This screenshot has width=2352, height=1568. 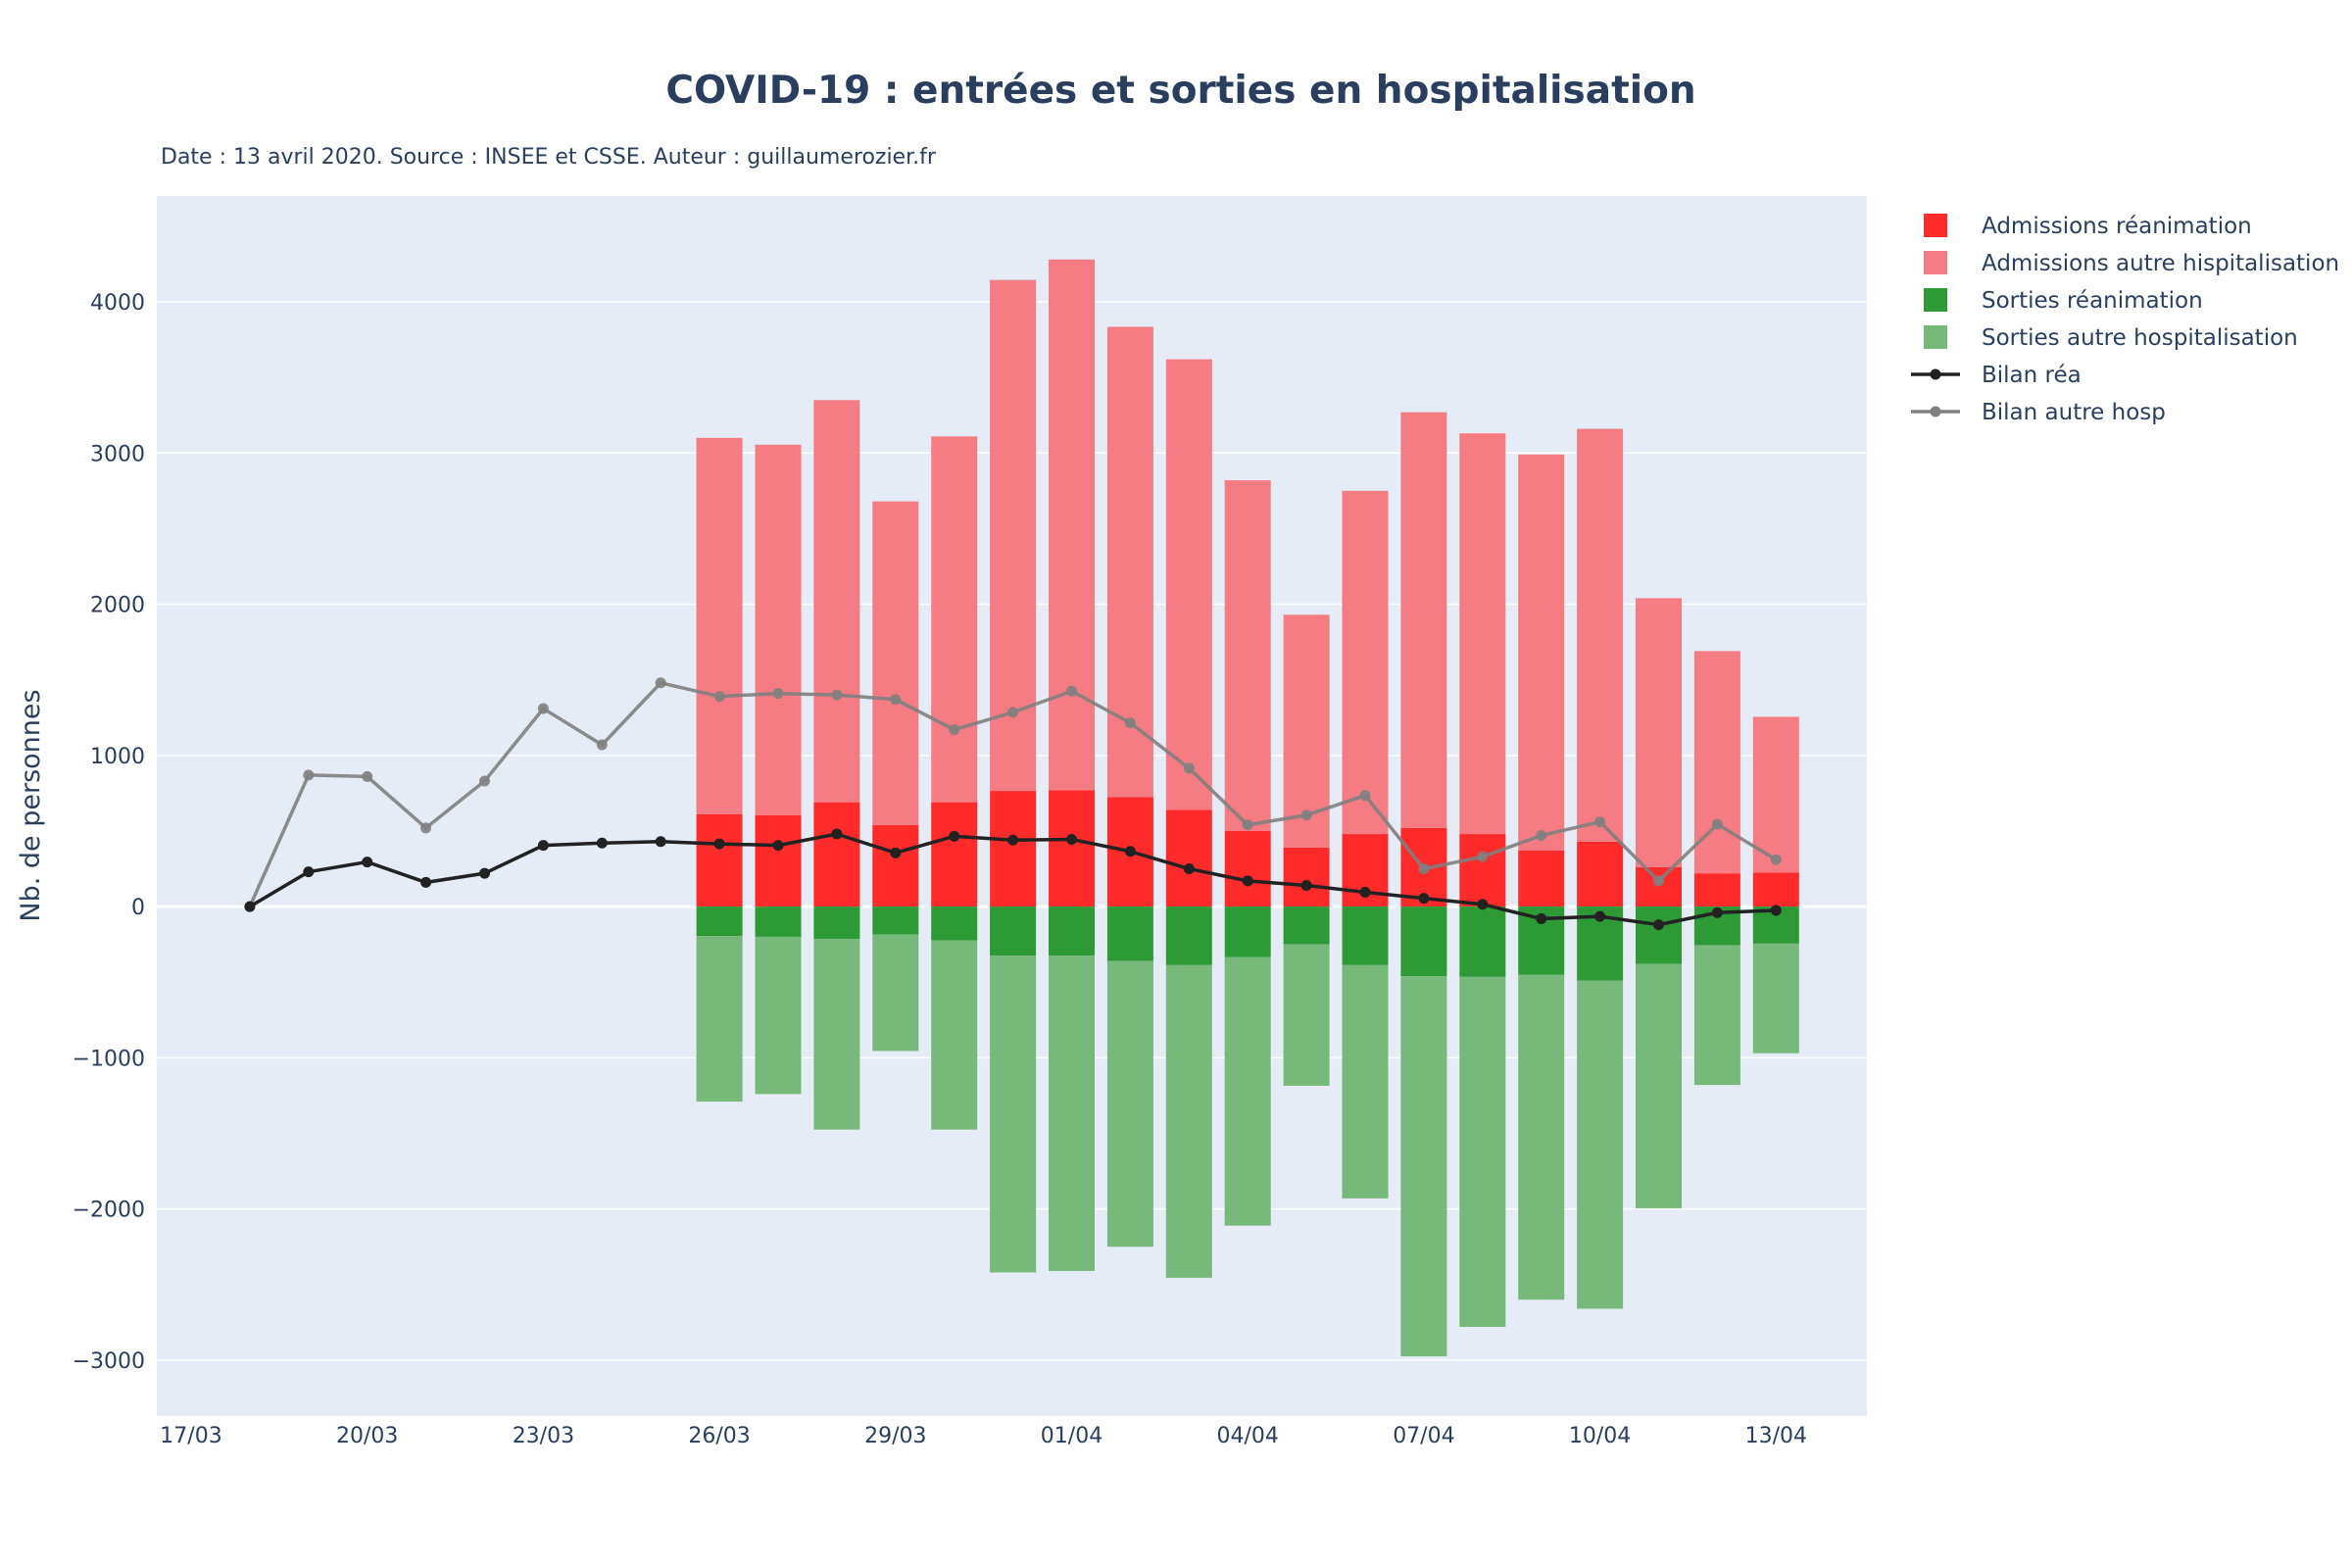 I want to click on y-tick-label: 2000, so click(x=117, y=606).